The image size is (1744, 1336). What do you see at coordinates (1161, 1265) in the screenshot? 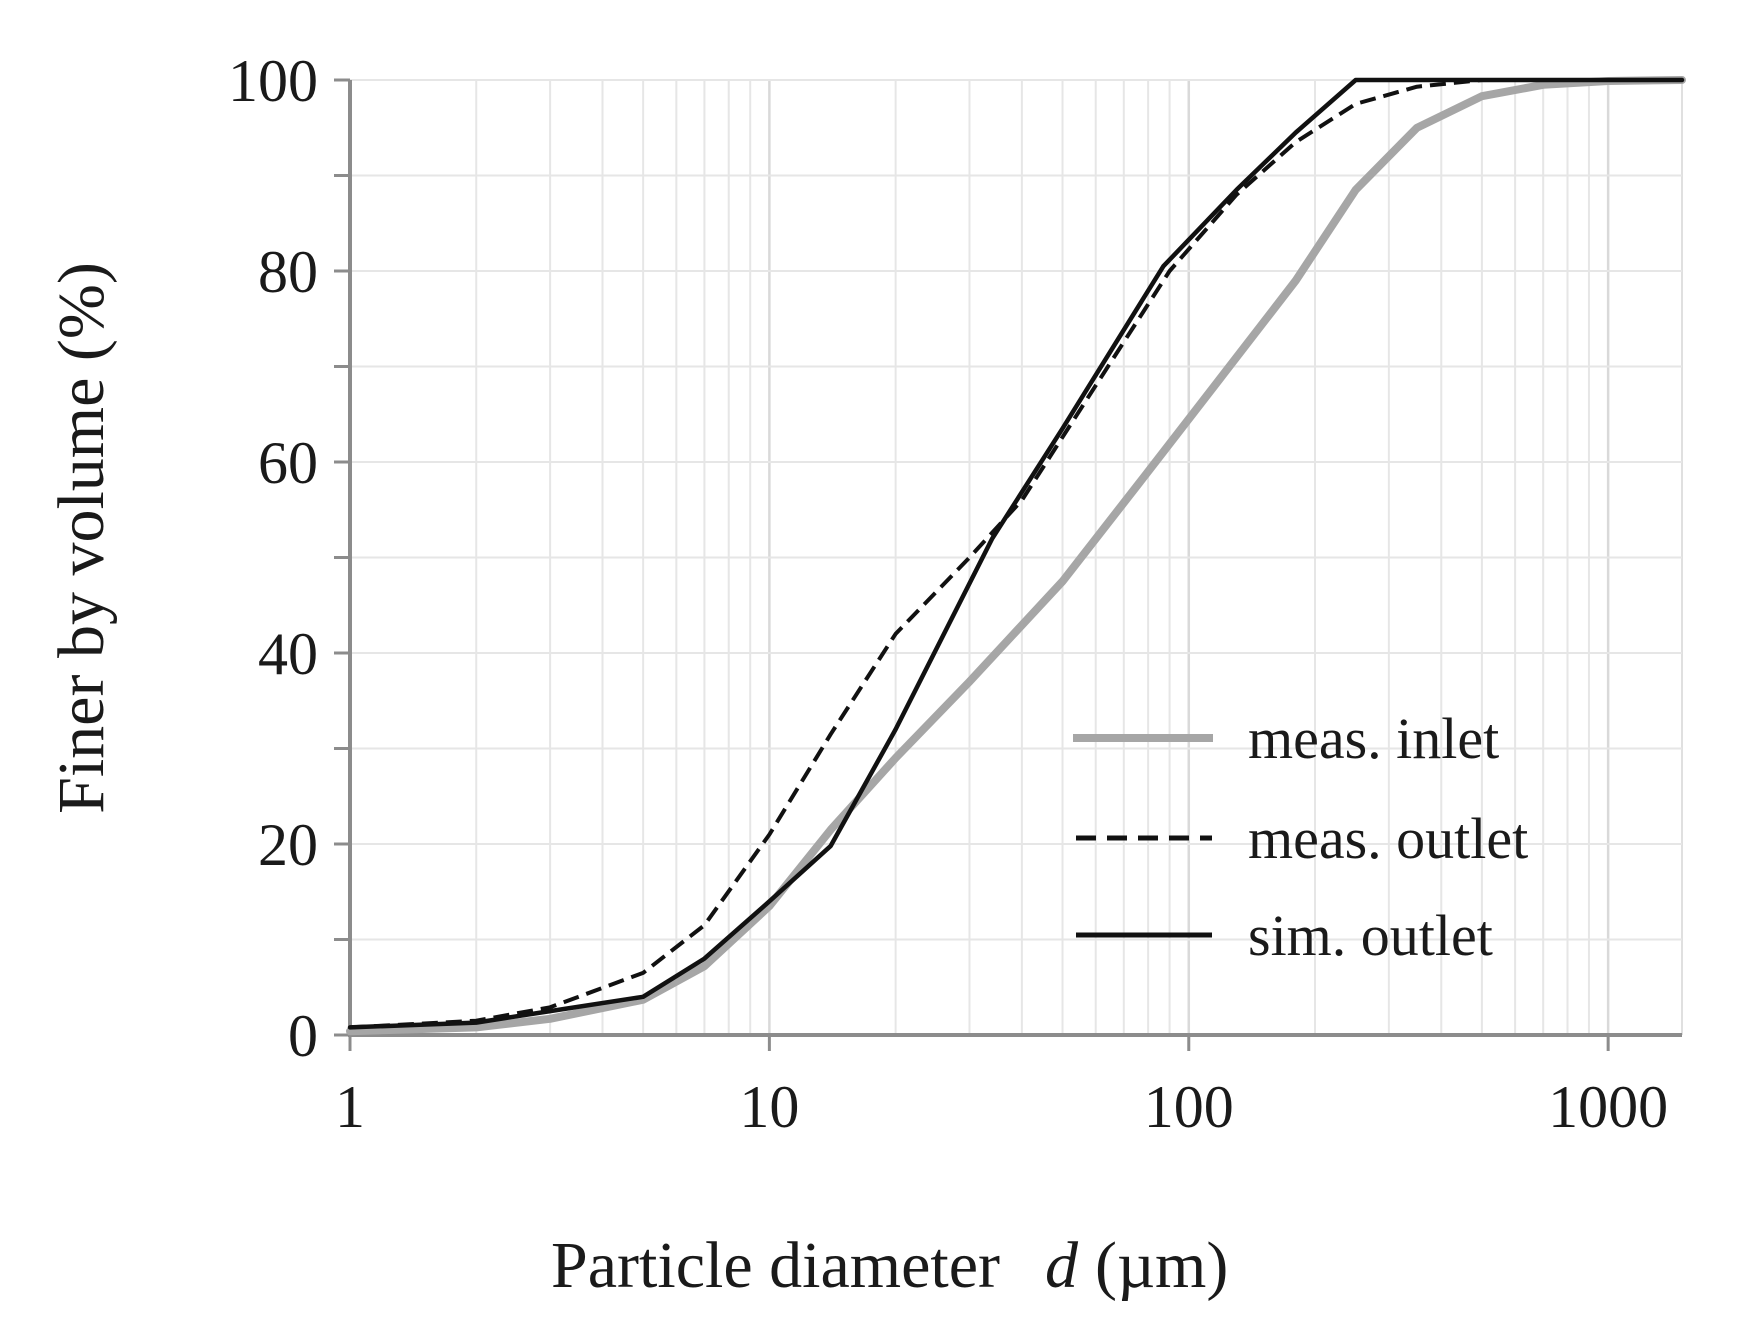
I see `x-axis-unit: (µm)` at bounding box center [1161, 1265].